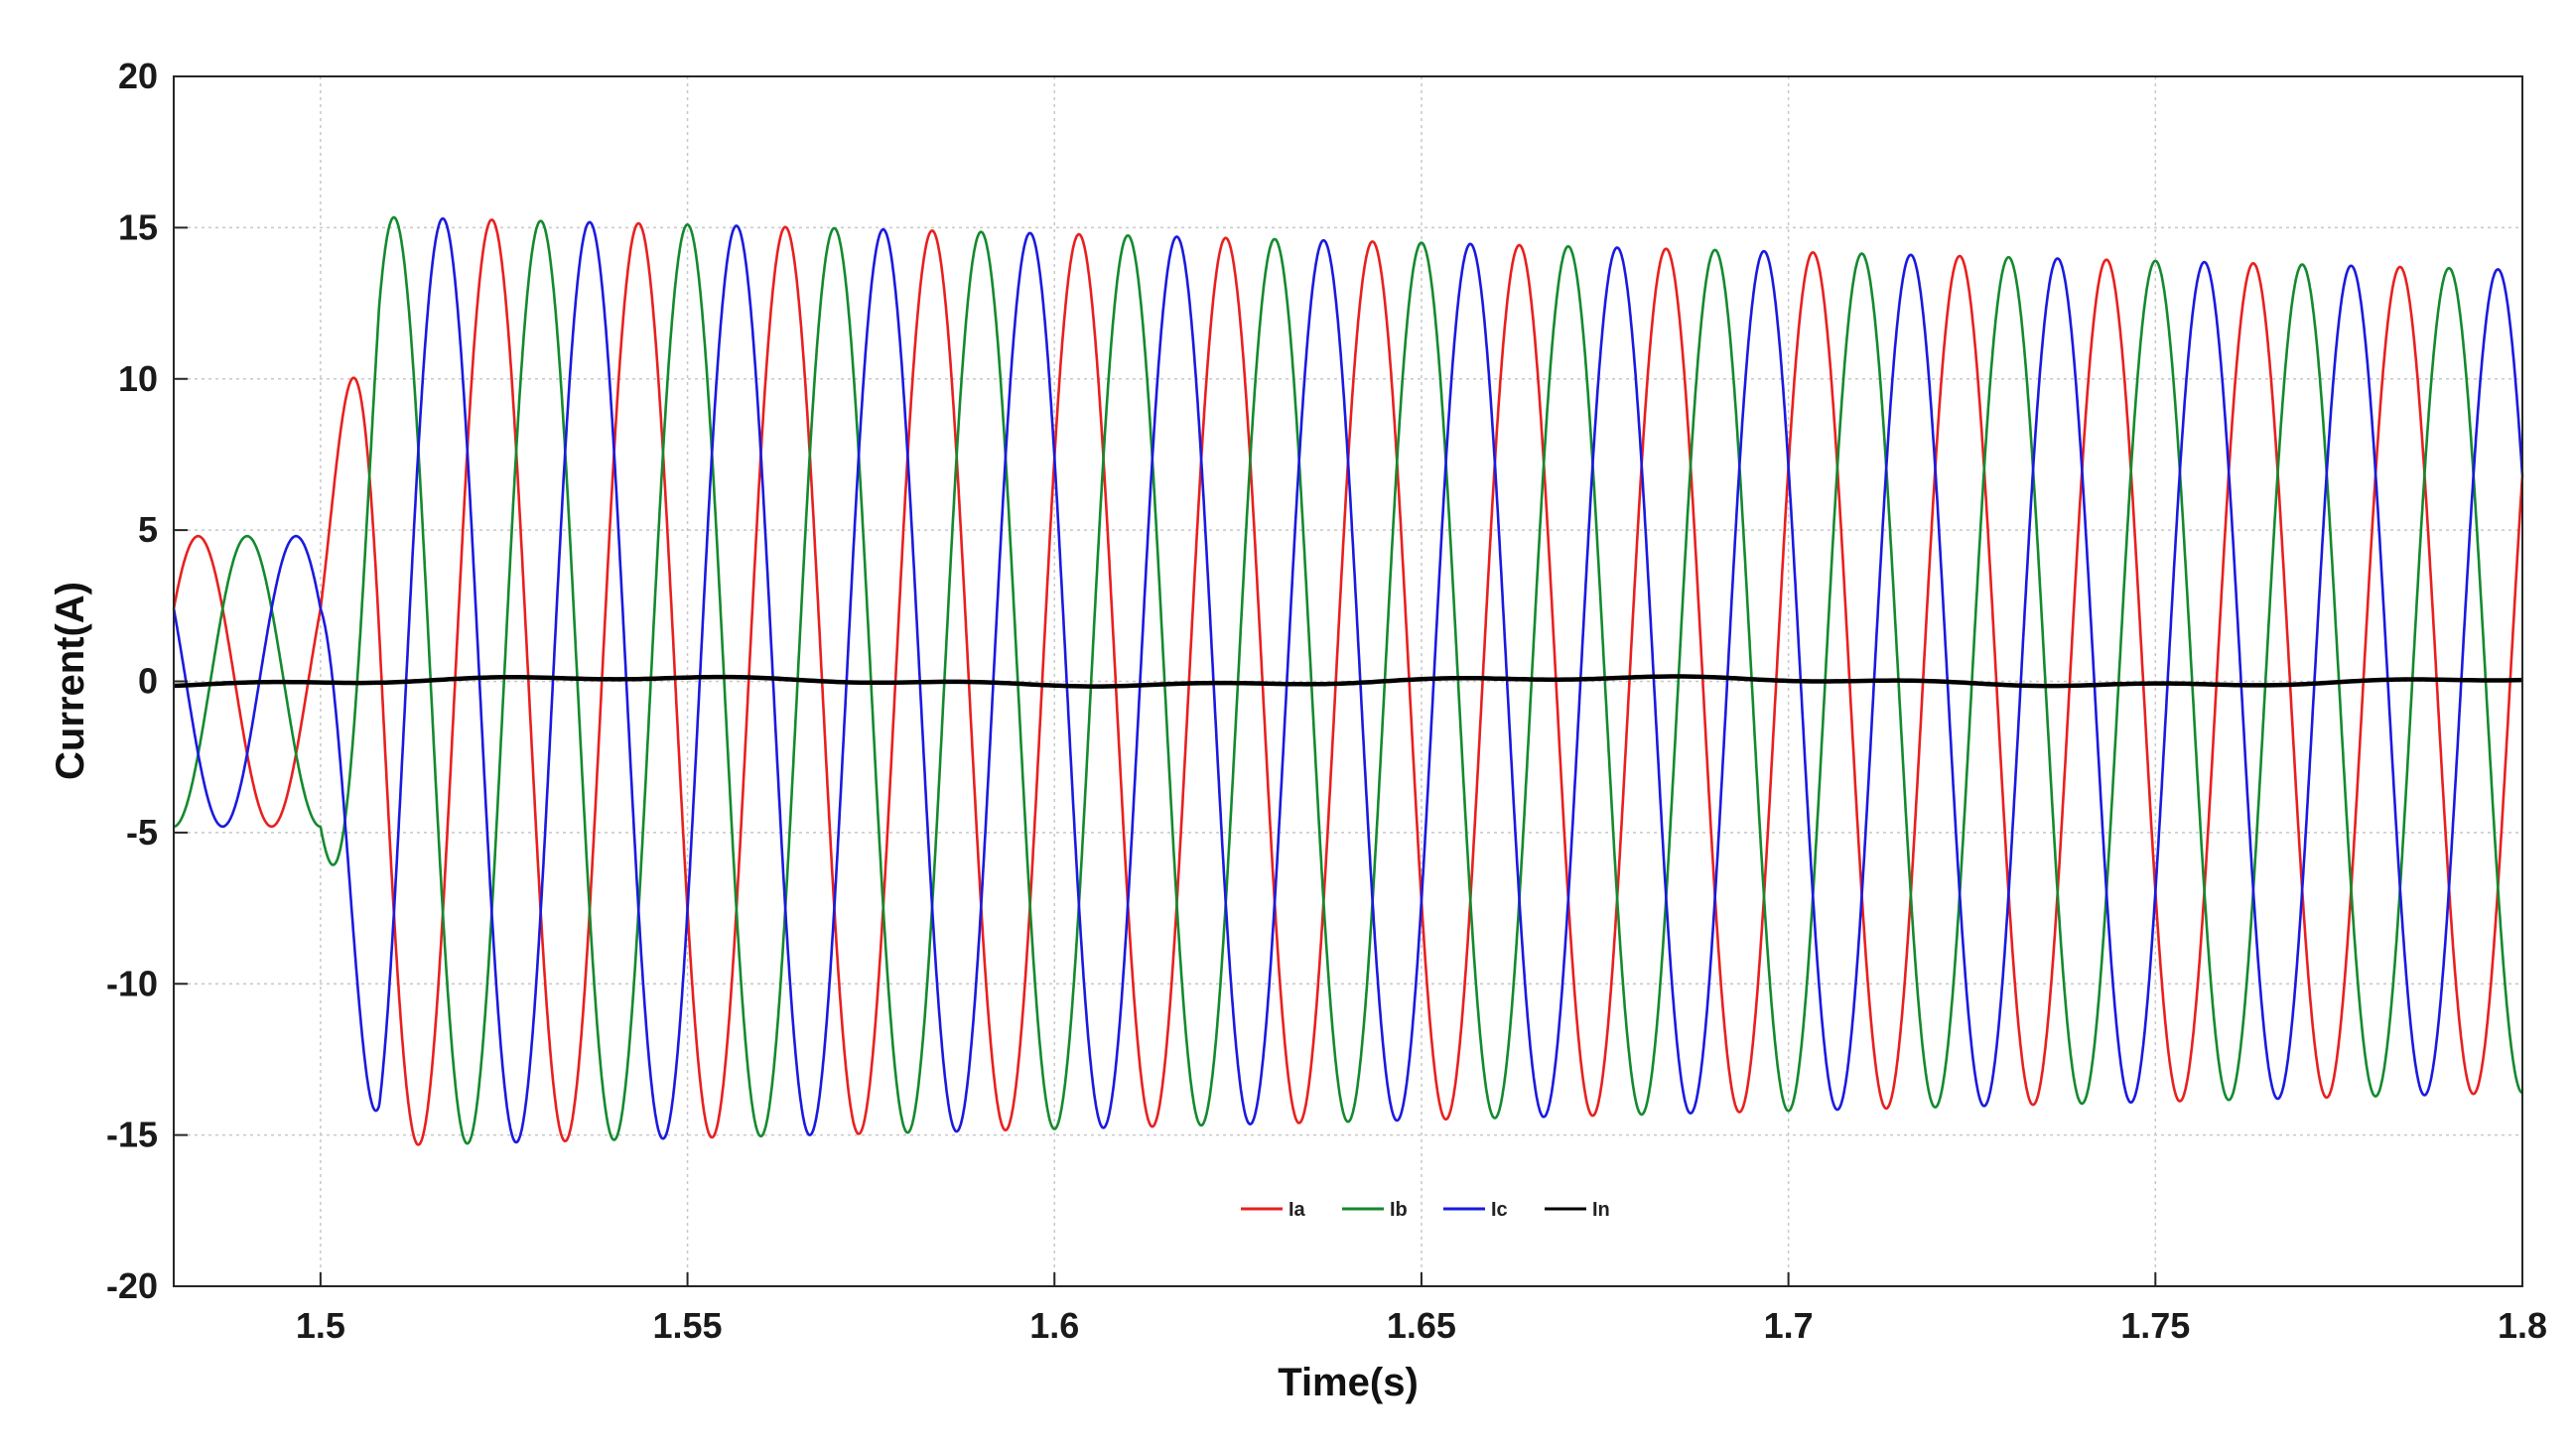 The width and height of the screenshot is (2576, 1453). What do you see at coordinates (132, 1135) in the screenshot?
I see `y-tick-label: -15` at bounding box center [132, 1135].